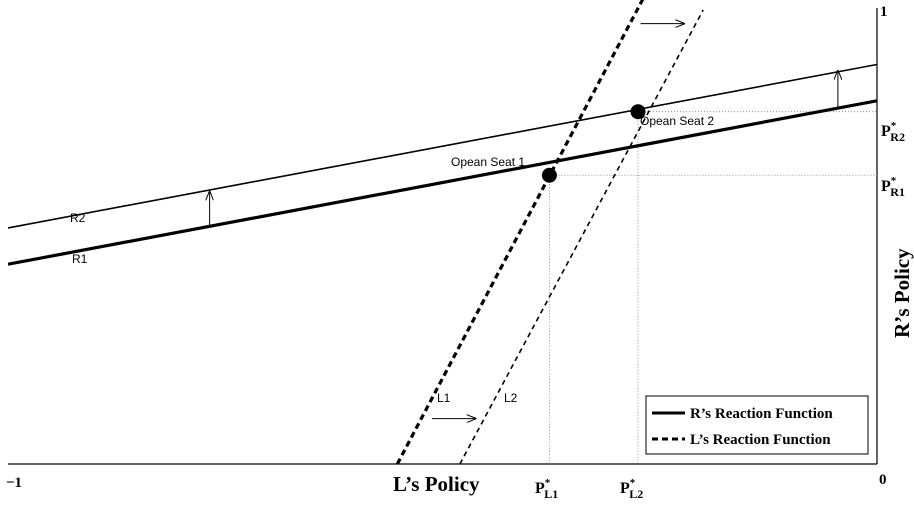 This screenshot has width=914, height=505. Describe the element at coordinates (884, 12) in the screenshot. I see `y-tick-max: 1` at that location.